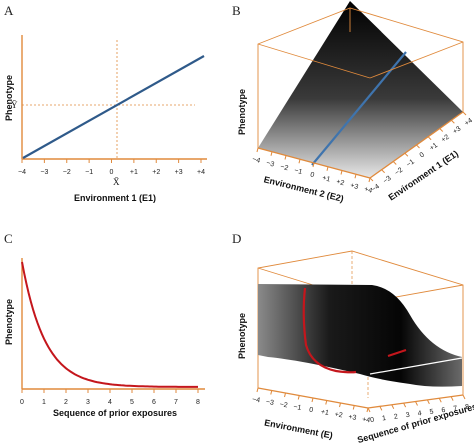 This screenshot has height=443, width=474. What do you see at coordinates (340, 182) in the screenshot?
I see `panel-b-e2-tick-label: +2` at bounding box center [340, 182].